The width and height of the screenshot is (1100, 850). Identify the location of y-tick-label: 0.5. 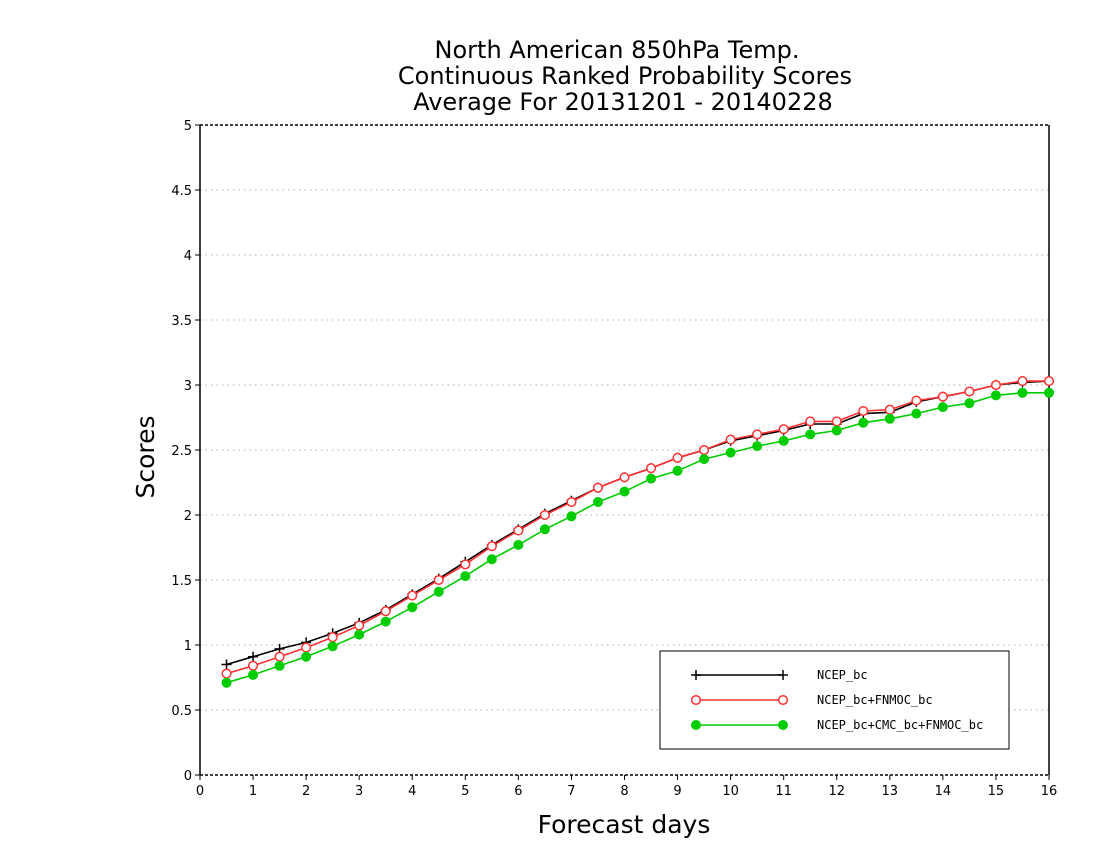
(181, 711).